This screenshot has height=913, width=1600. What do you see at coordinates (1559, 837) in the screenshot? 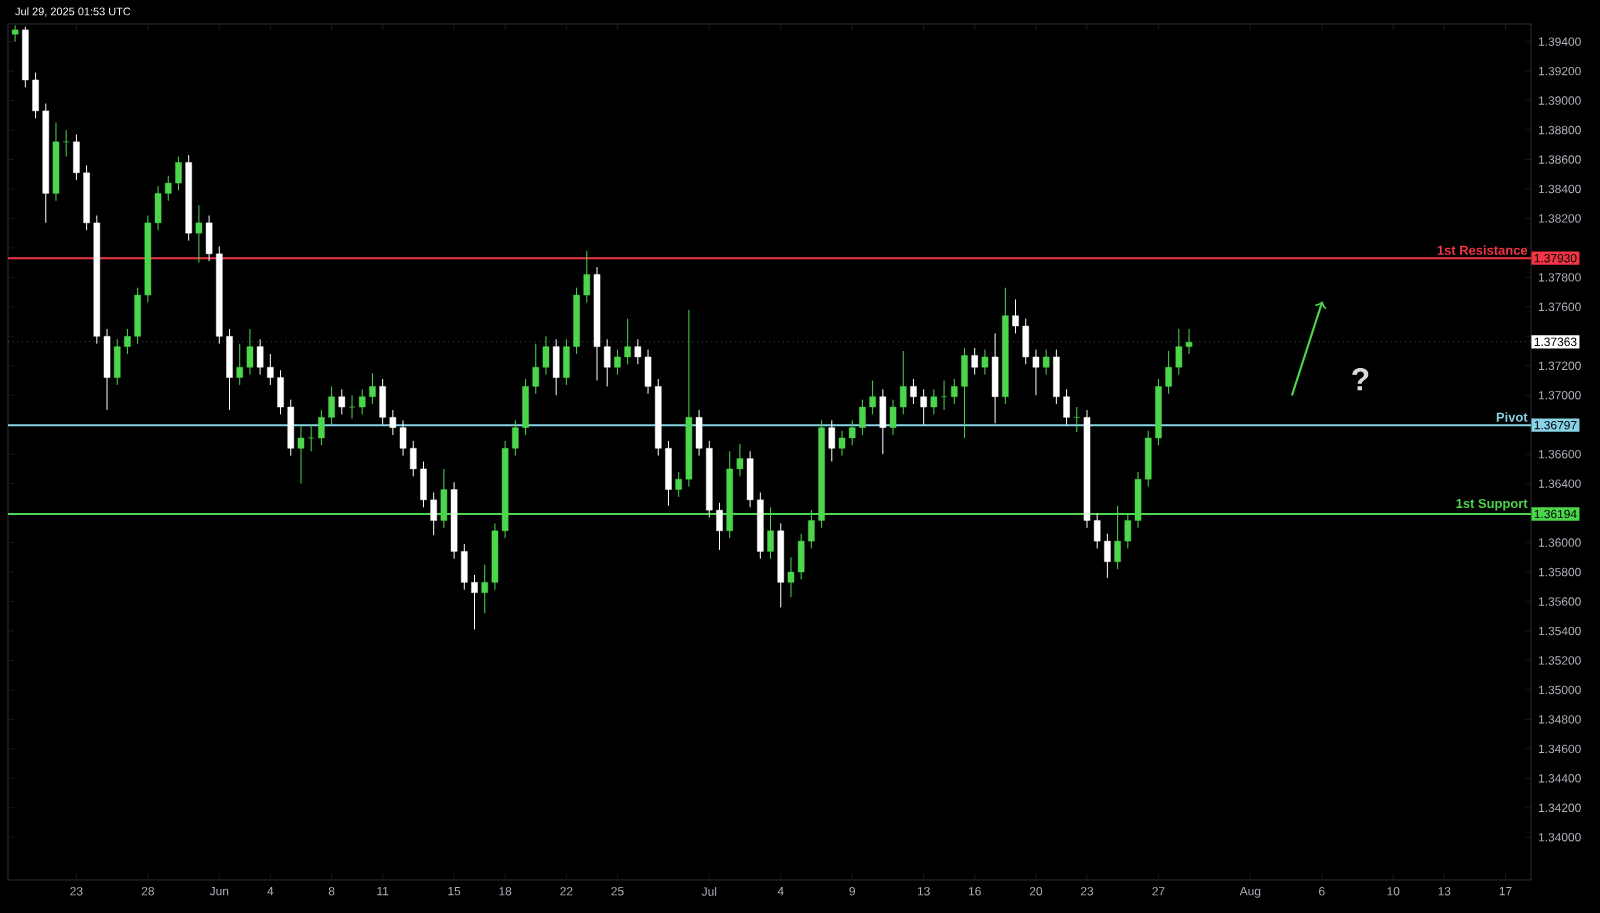
I see `y-tick-label: 1.34000` at bounding box center [1559, 837].